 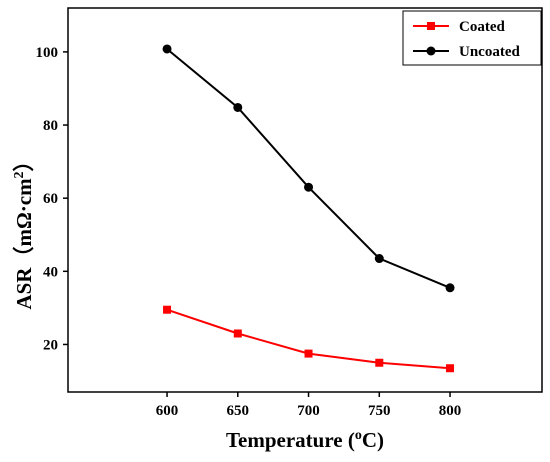 I want to click on x-tick-label: 700, so click(x=308, y=411).